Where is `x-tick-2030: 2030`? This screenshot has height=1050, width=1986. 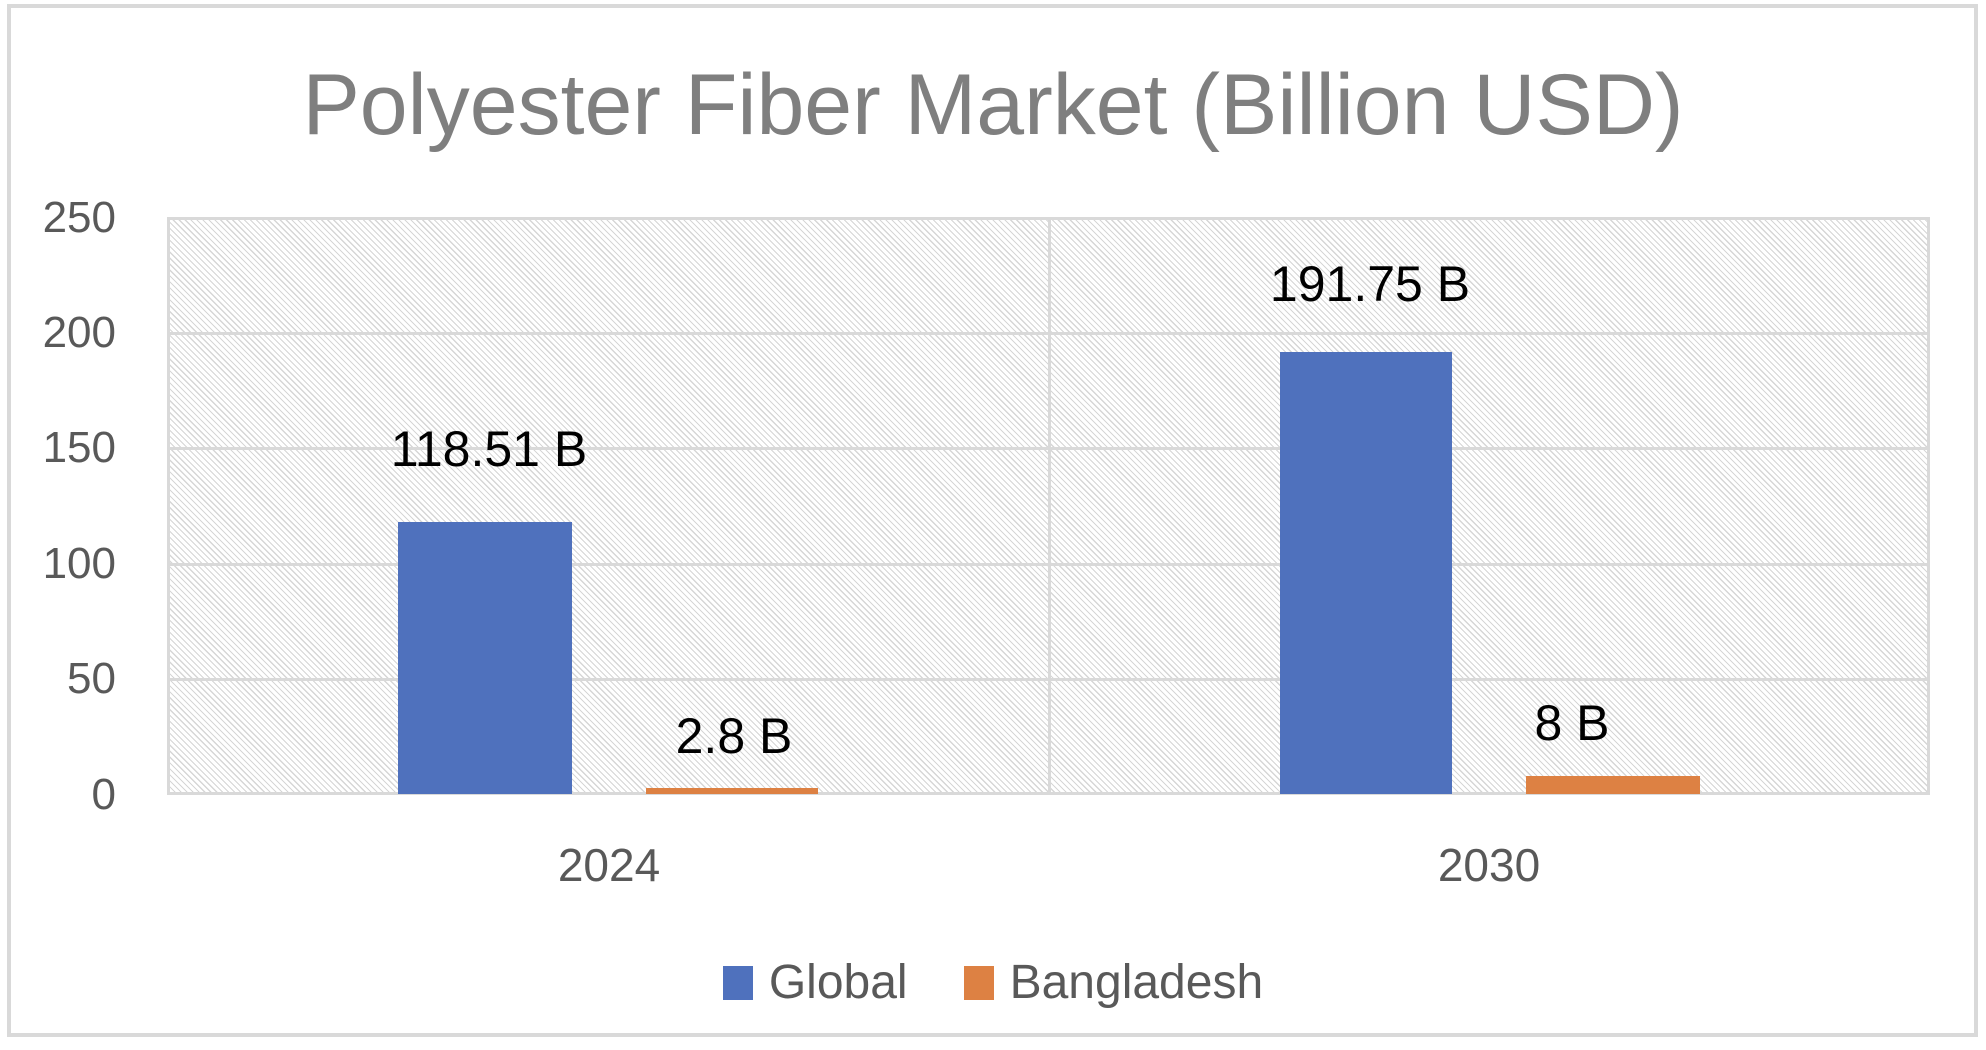 x-tick-2030: 2030 is located at coordinates (1489, 865).